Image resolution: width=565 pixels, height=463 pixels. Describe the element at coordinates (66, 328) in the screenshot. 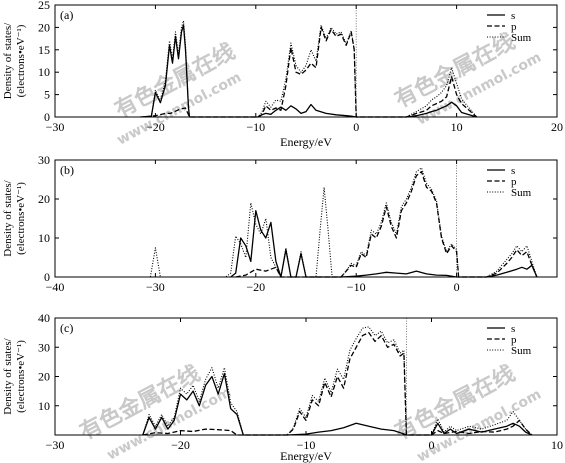

I see `panel-label: (c)` at that location.